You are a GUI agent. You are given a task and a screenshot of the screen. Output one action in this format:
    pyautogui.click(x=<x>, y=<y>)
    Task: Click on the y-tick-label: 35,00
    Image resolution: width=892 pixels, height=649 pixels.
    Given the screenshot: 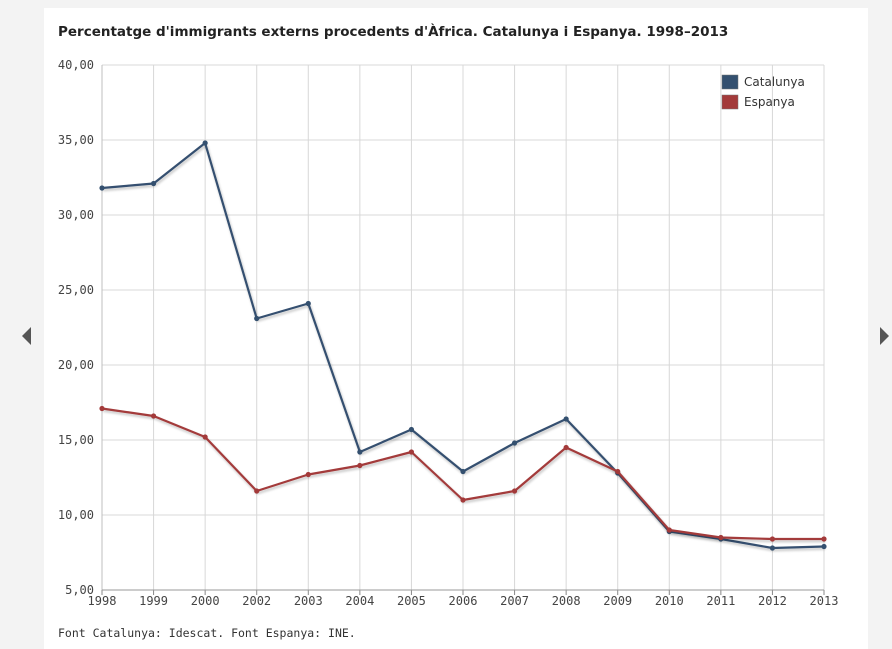 What is the action you would take?
    pyautogui.click(x=76, y=140)
    